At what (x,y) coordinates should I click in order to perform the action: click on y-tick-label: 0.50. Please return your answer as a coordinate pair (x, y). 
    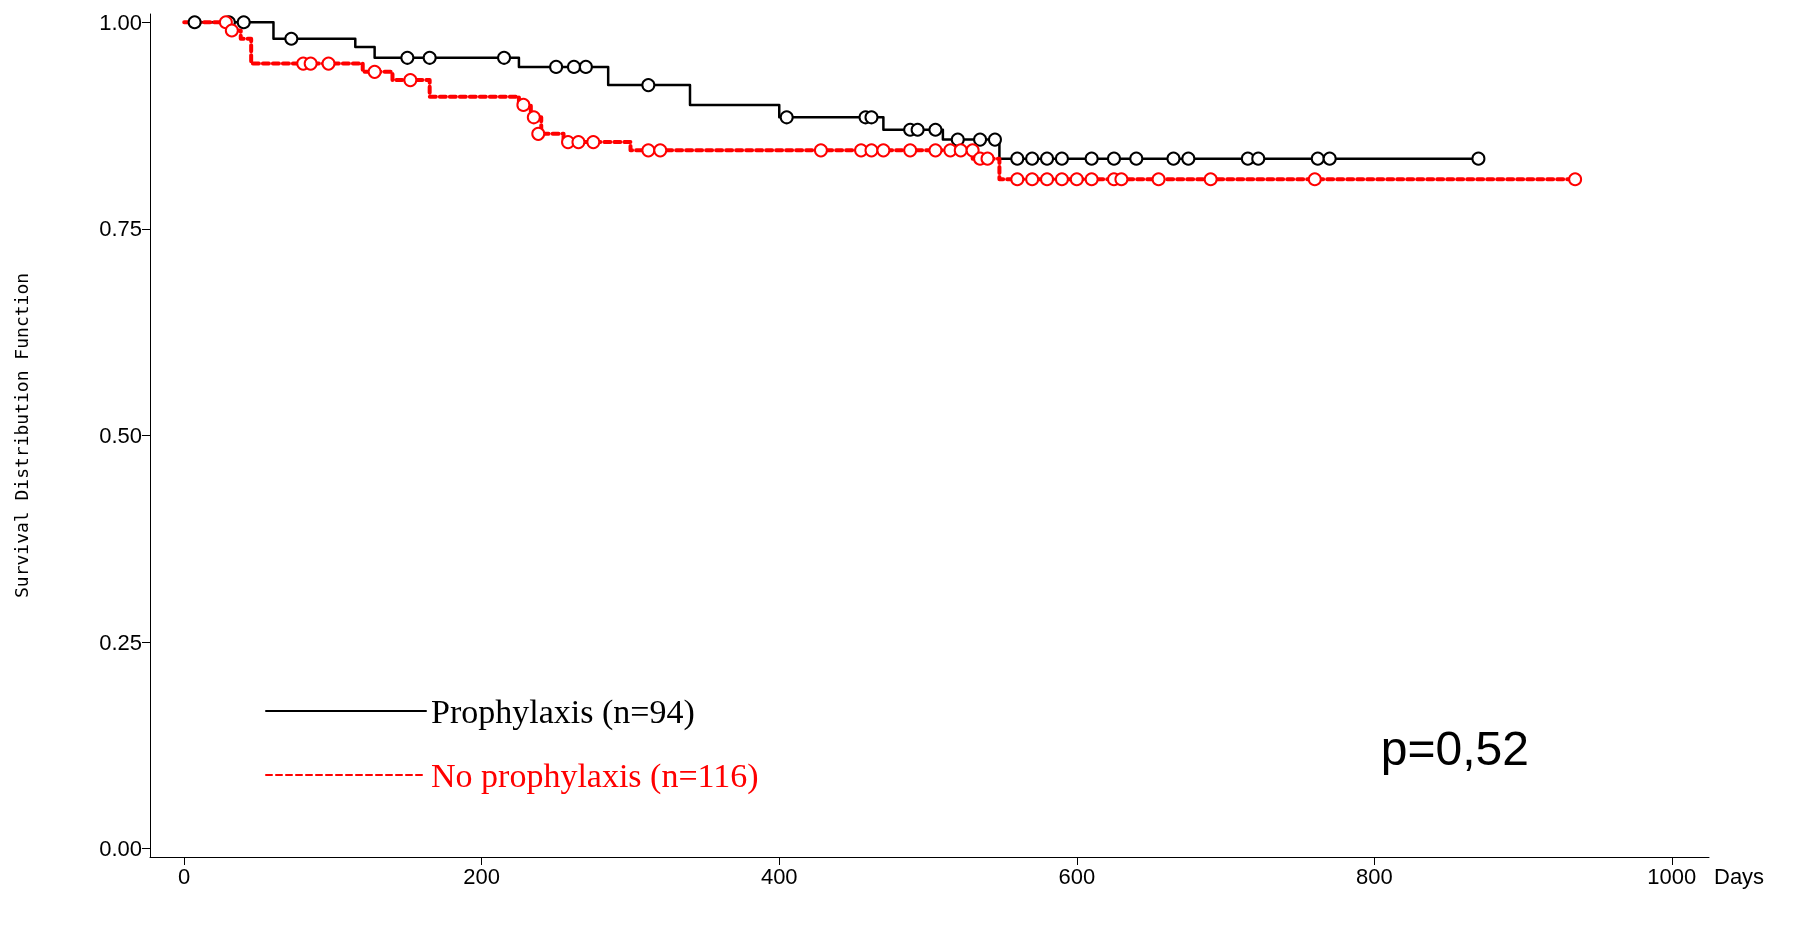
    Looking at the image, I should click on (120, 435).